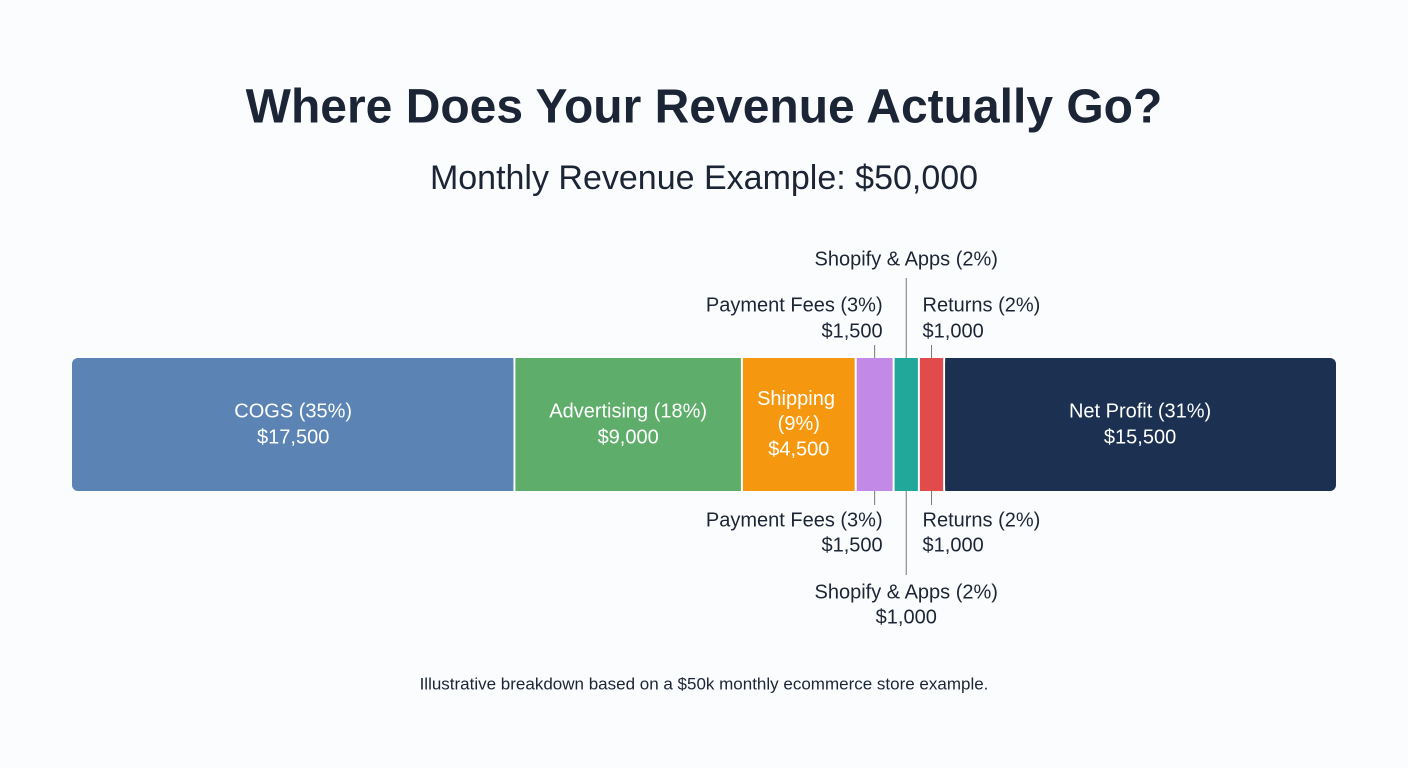 This screenshot has height=768, width=1408. Describe the element at coordinates (1140, 411) in the screenshot. I see `segment-label: Net Profit (31%)` at that location.